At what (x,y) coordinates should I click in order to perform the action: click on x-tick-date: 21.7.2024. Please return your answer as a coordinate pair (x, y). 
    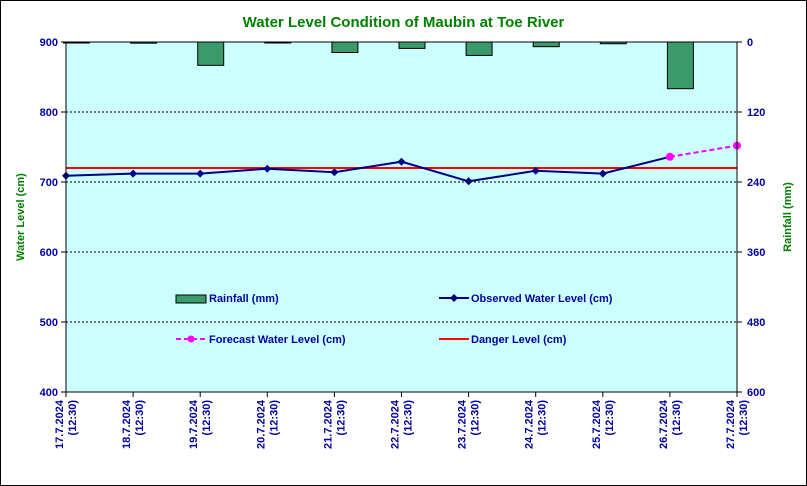
    Looking at the image, I should click on (328, 424).